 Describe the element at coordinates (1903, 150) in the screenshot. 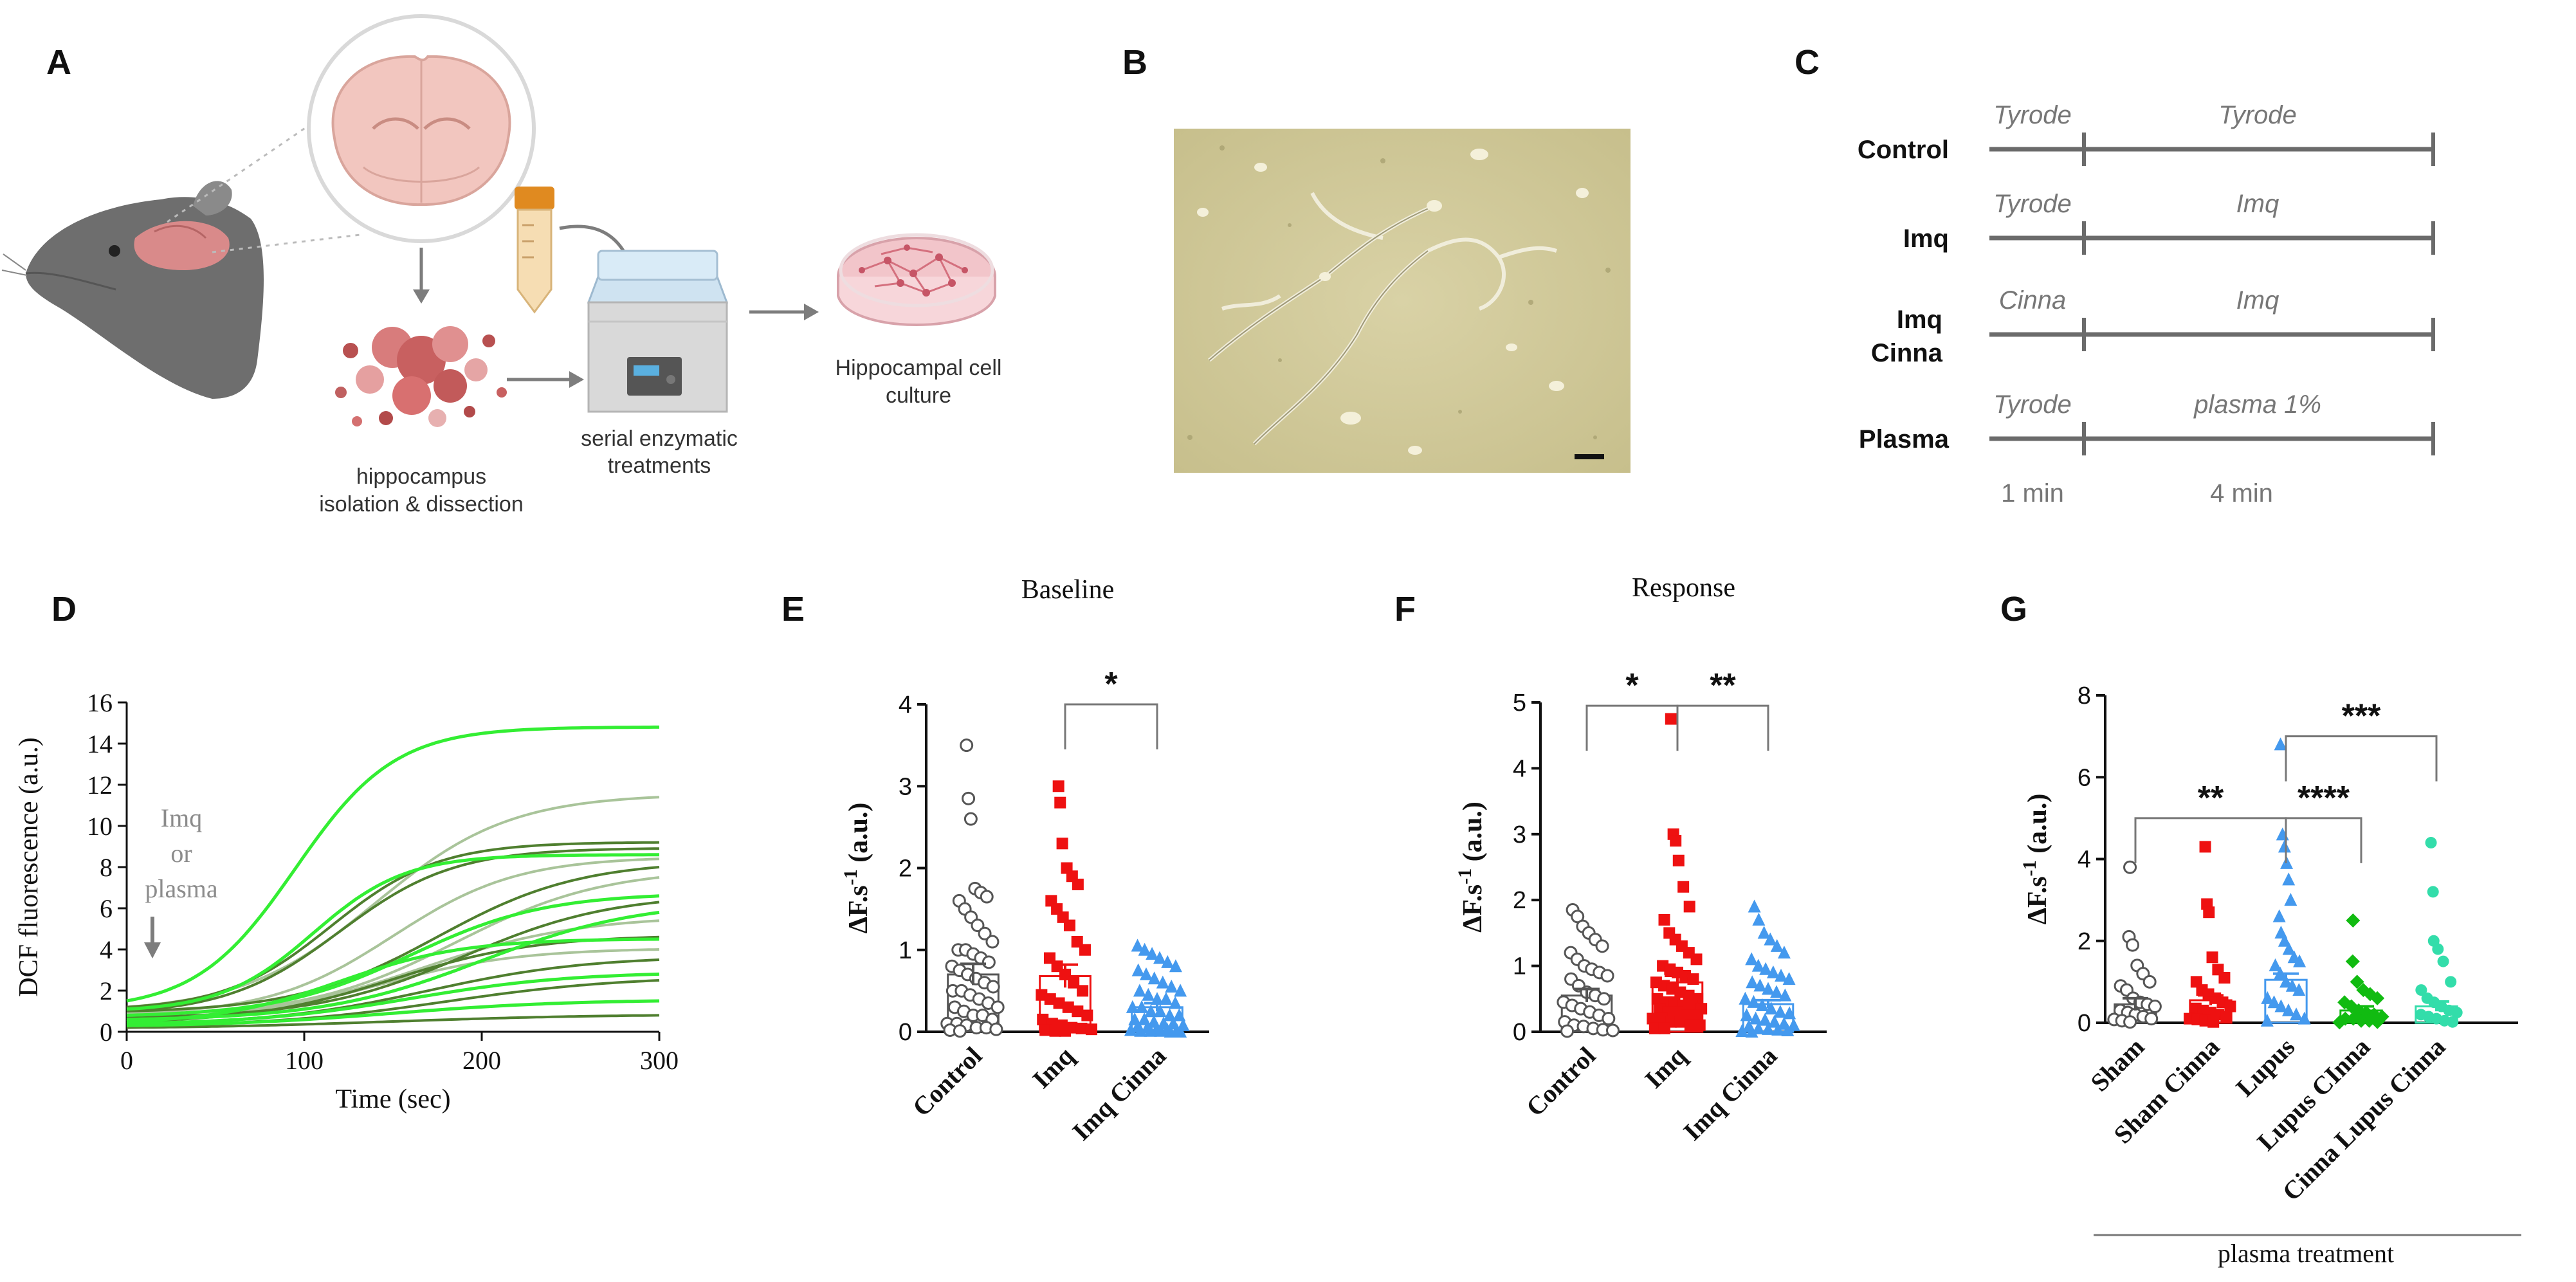

I see `condition-label: Control` at that location.